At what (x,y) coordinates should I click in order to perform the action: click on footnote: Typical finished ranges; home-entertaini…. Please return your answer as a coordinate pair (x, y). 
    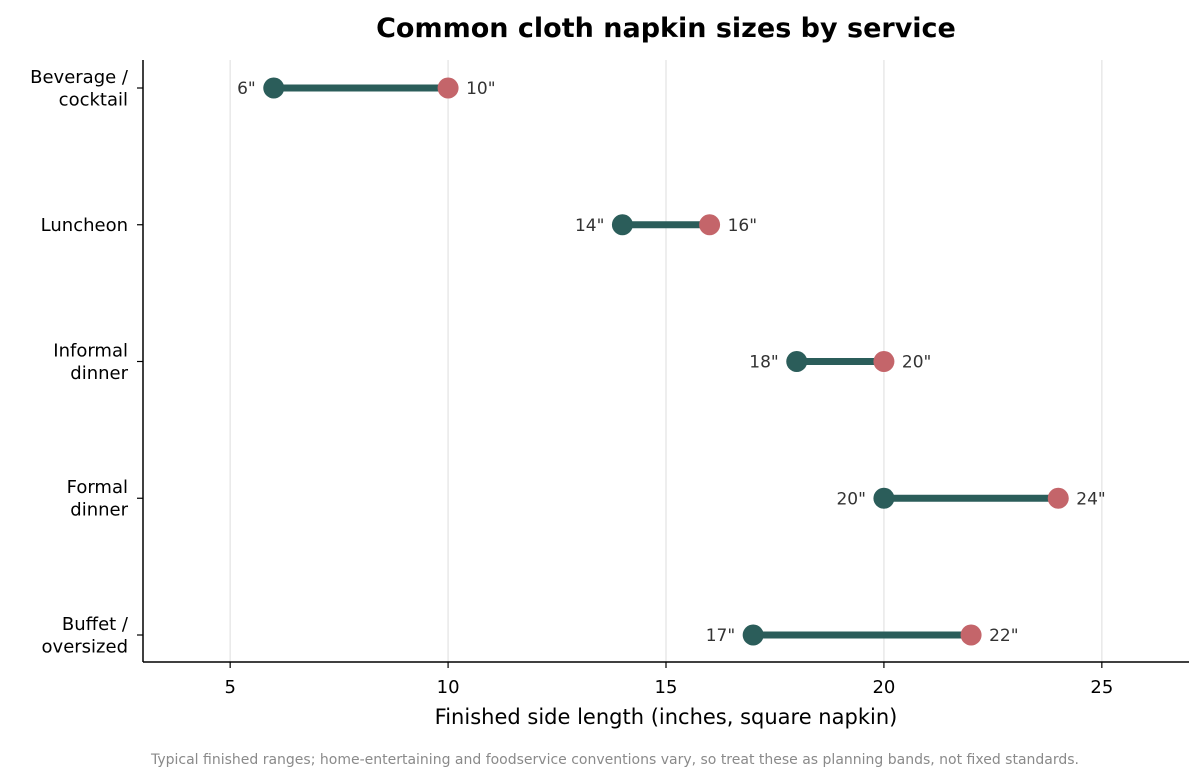
    Looking at the image, I should click on (614, 760).